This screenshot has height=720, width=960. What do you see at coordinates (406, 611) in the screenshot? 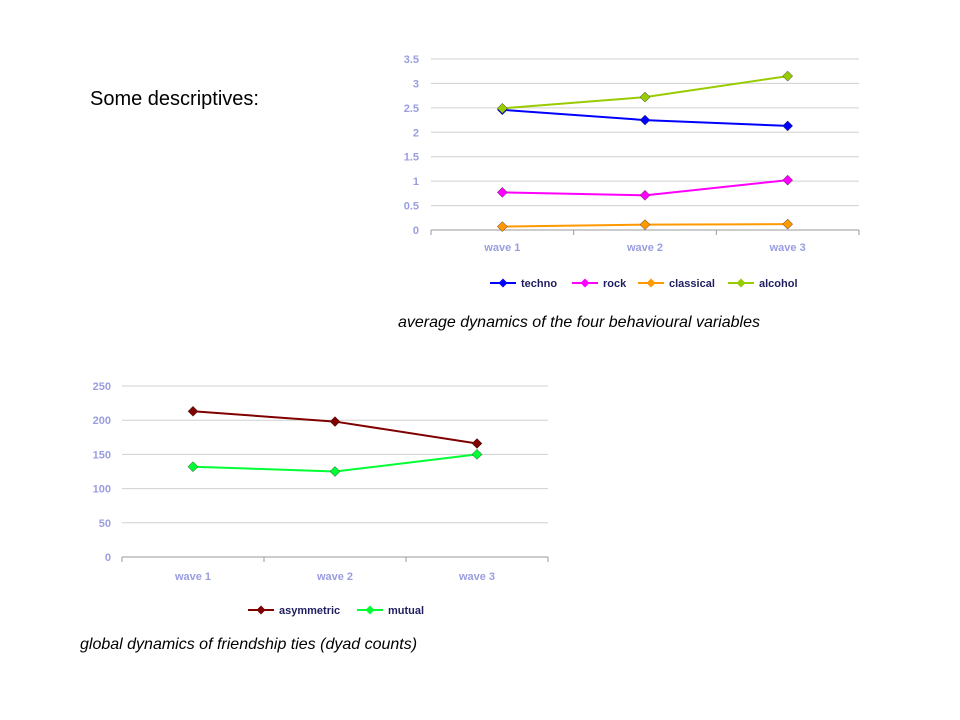
I see `legend-label-mutual: mutual` at bounding box center [406, 611].